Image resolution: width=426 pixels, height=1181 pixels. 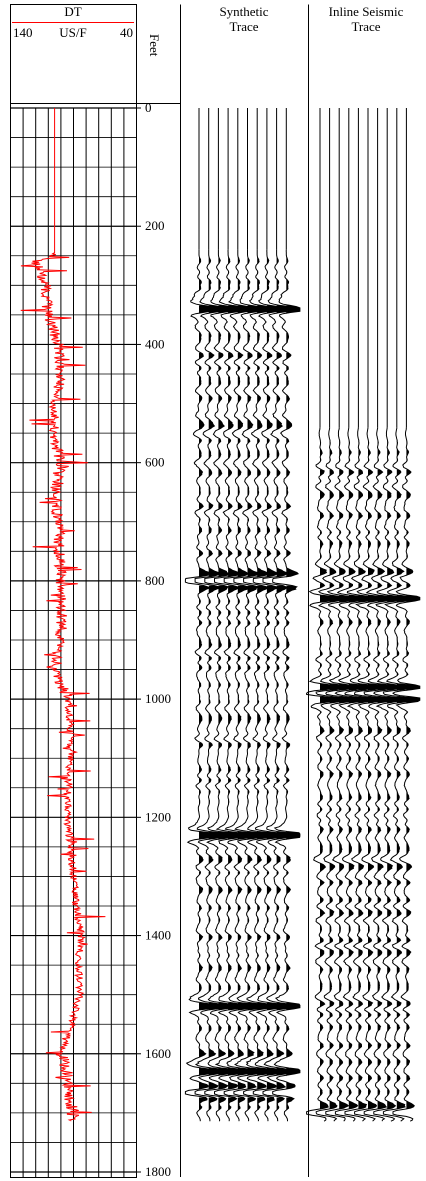 What do you see at coordinates (72, 11) in the screenshot?
I see `dt-curve-name: DT` at bounding box center [72, 11].